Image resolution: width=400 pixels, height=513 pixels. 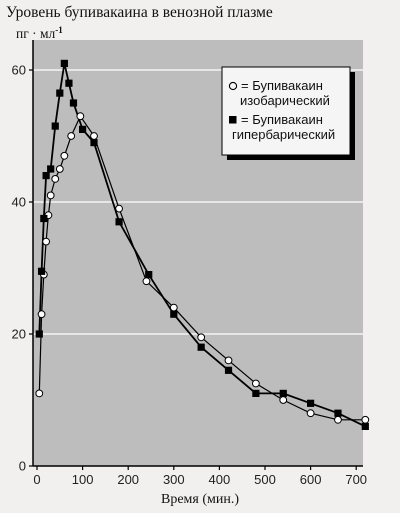 What do you see at coordinates (19, 70) in the screenshot?
I see `y-tick-label-60: 60` at bounding box center [19, 70].